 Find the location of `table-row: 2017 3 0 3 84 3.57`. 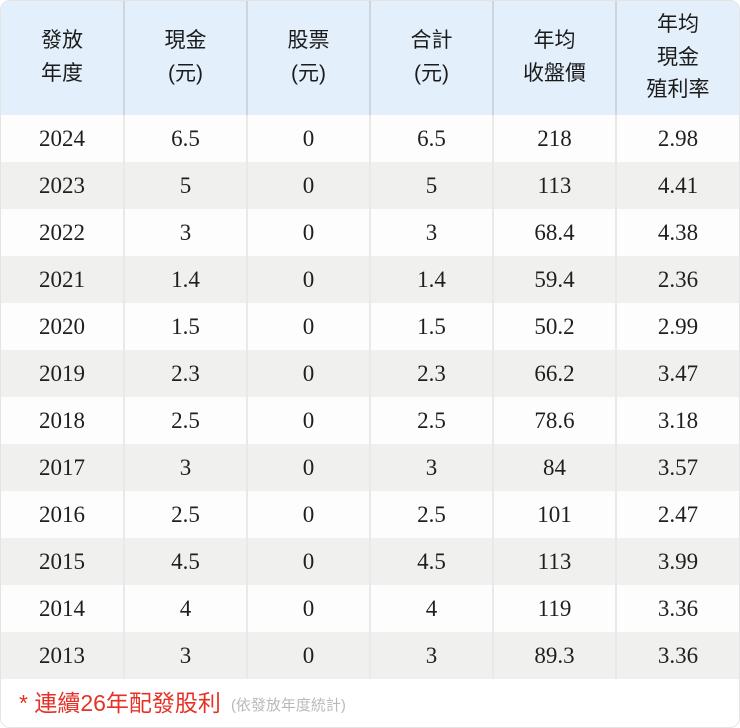

table-row: 2017 3 0 3 84 3.57 is located at coordinates (370, 467).